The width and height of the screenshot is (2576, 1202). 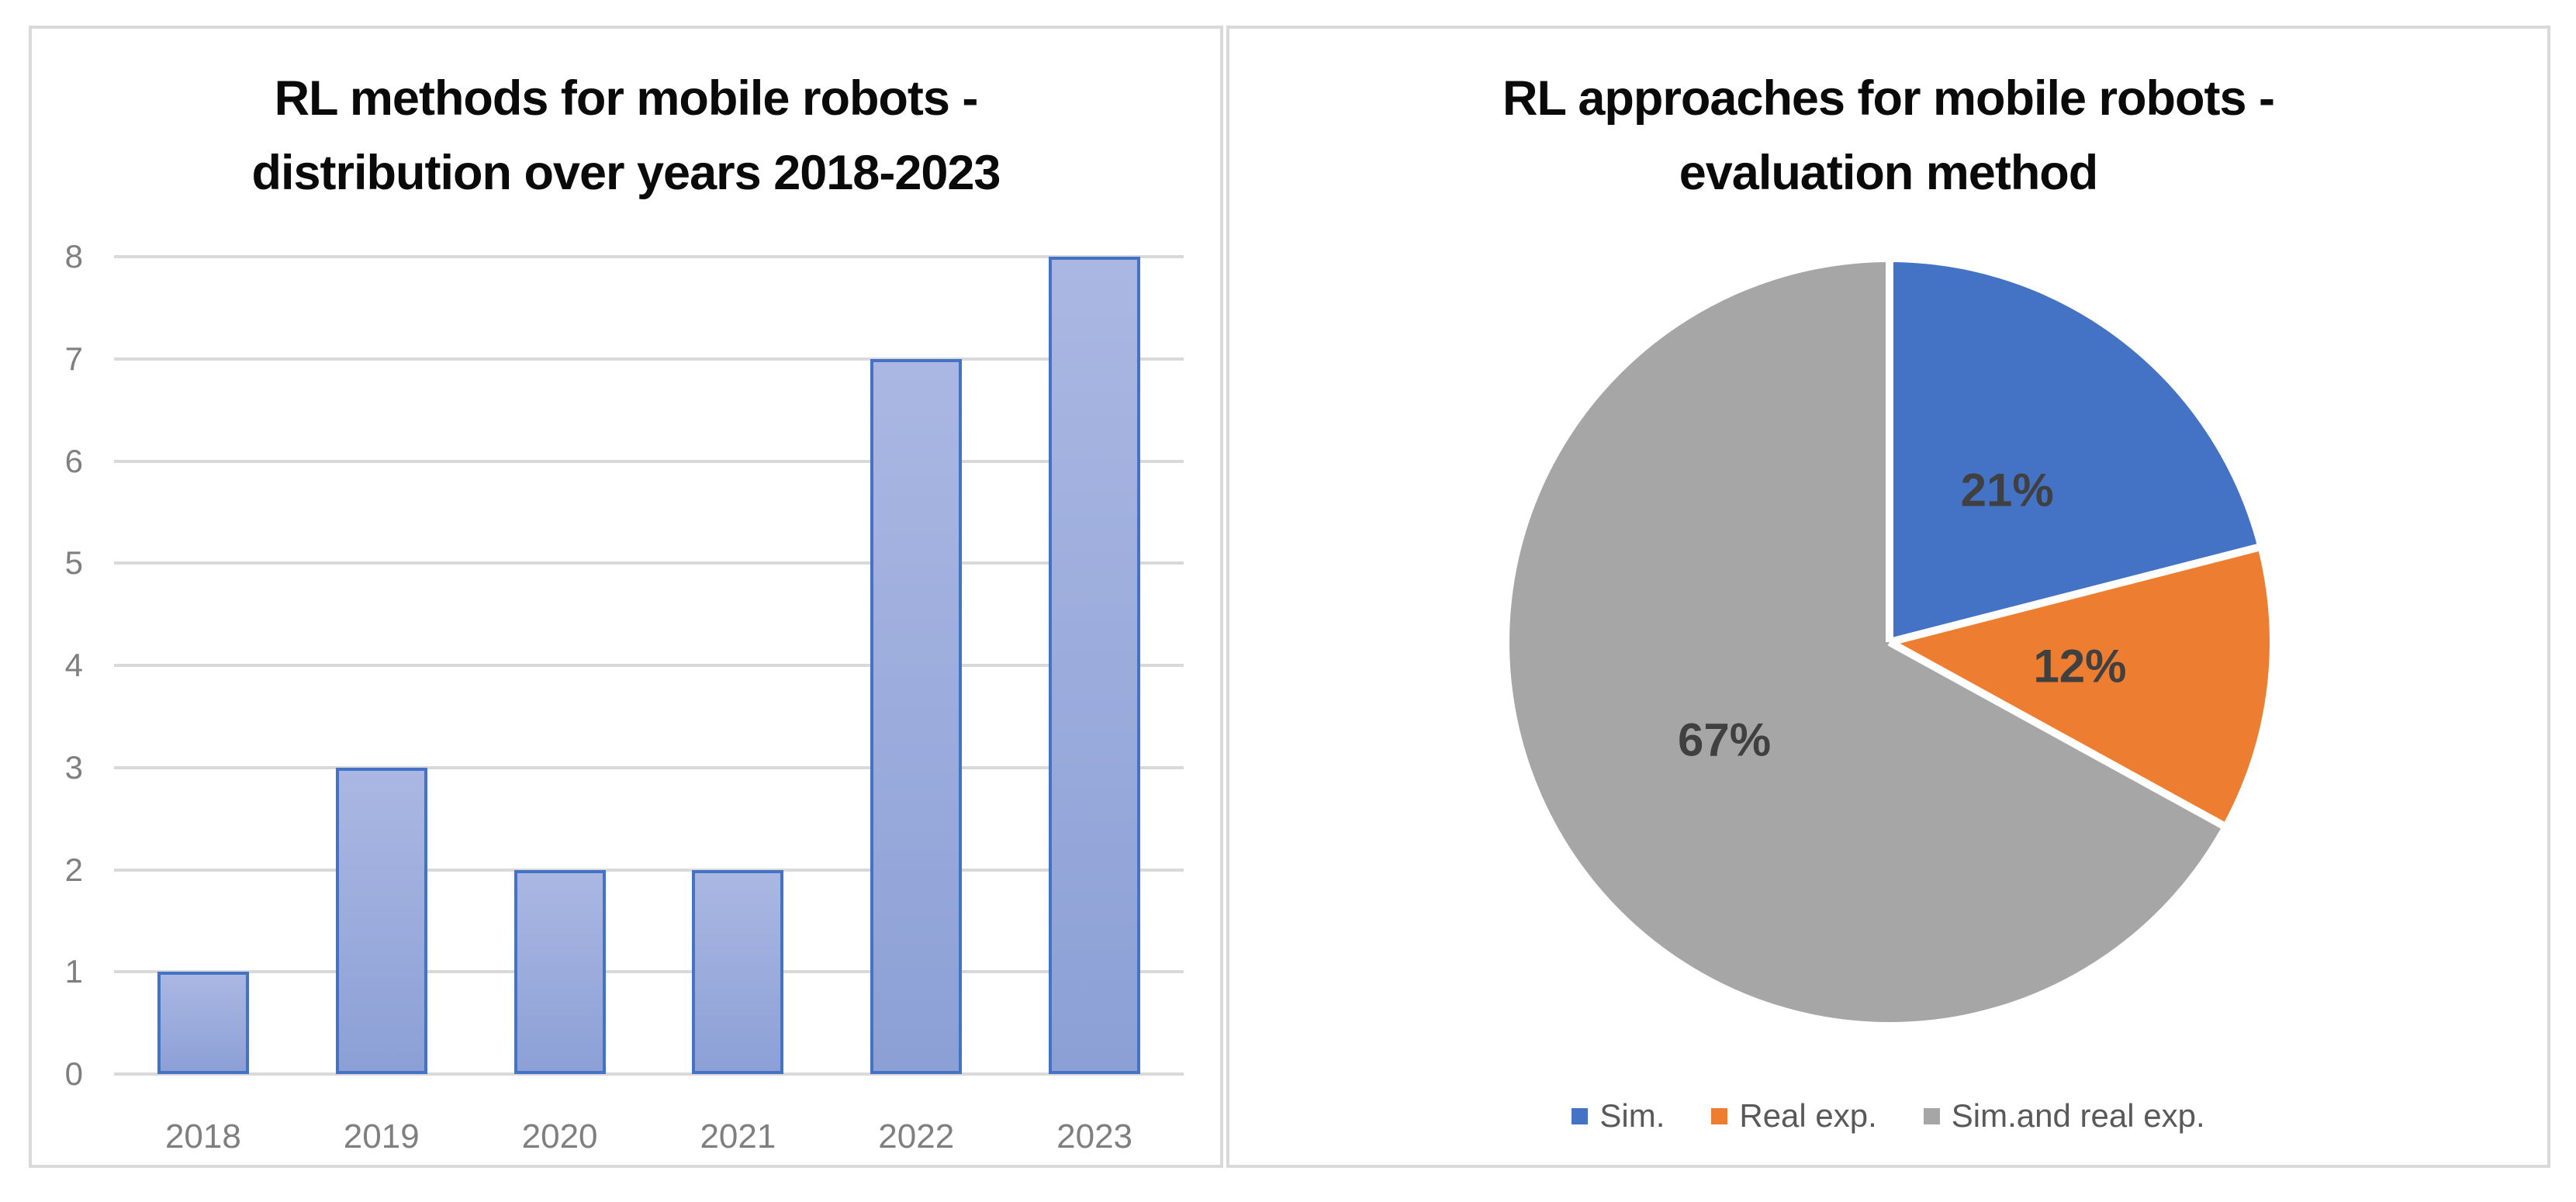 I want to click on pie-chart-title-line2: evaluation method, so click(x=1889, y=173).